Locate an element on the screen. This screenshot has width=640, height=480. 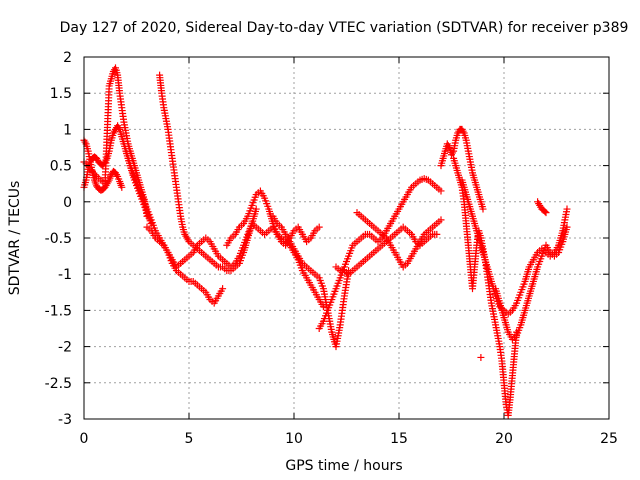
x-tick-label: 0 is located at coordinates (84, 439).